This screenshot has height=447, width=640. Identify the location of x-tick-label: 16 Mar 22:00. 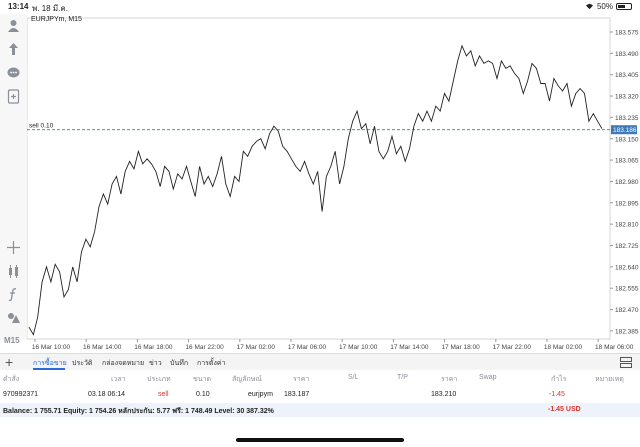
(204, 347).